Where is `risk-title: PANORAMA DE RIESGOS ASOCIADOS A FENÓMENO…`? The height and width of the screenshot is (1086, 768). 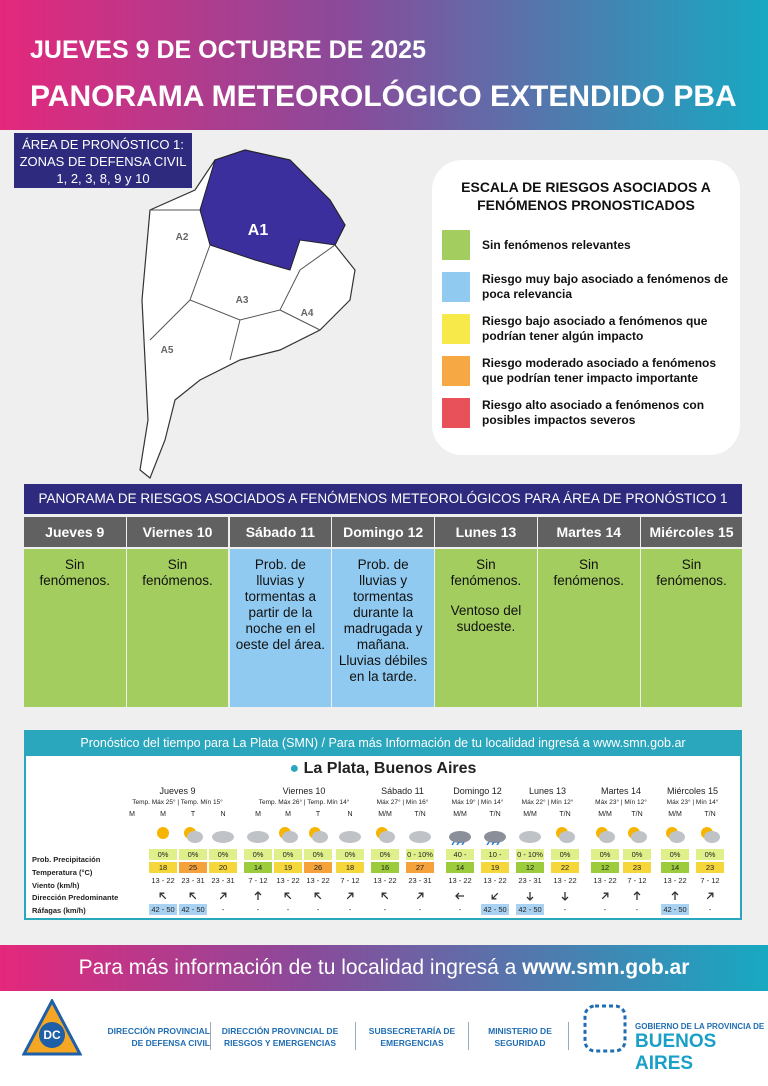 risk-title: PANORAMA DE RIESGOS ASOCIADOS A FENÓMENO… is located at coordinates (383, 499).